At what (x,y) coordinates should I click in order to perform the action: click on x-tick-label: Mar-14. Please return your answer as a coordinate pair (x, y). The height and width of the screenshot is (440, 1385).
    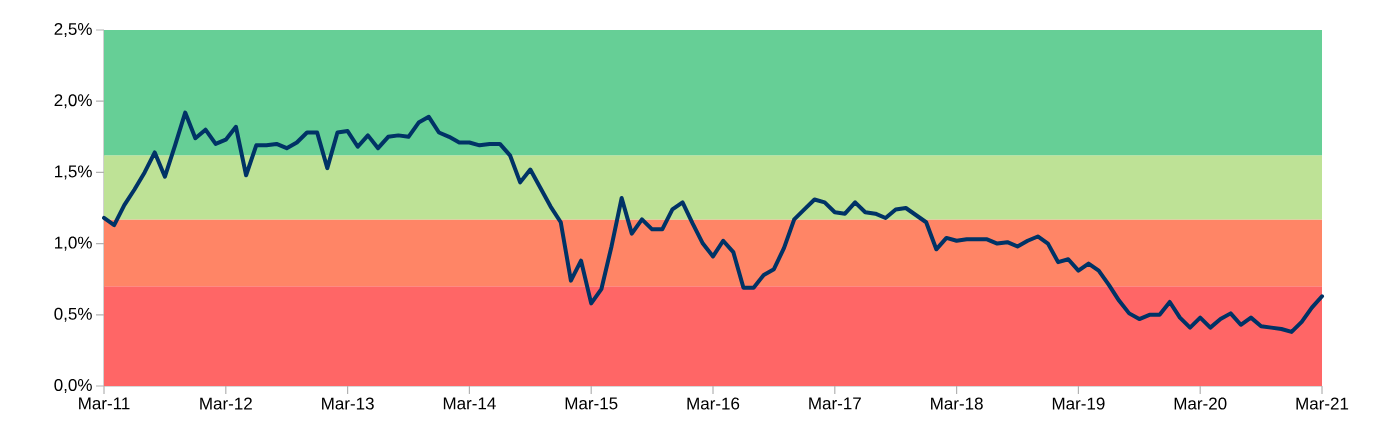
    Looking at the image, I should click on (469, 403).